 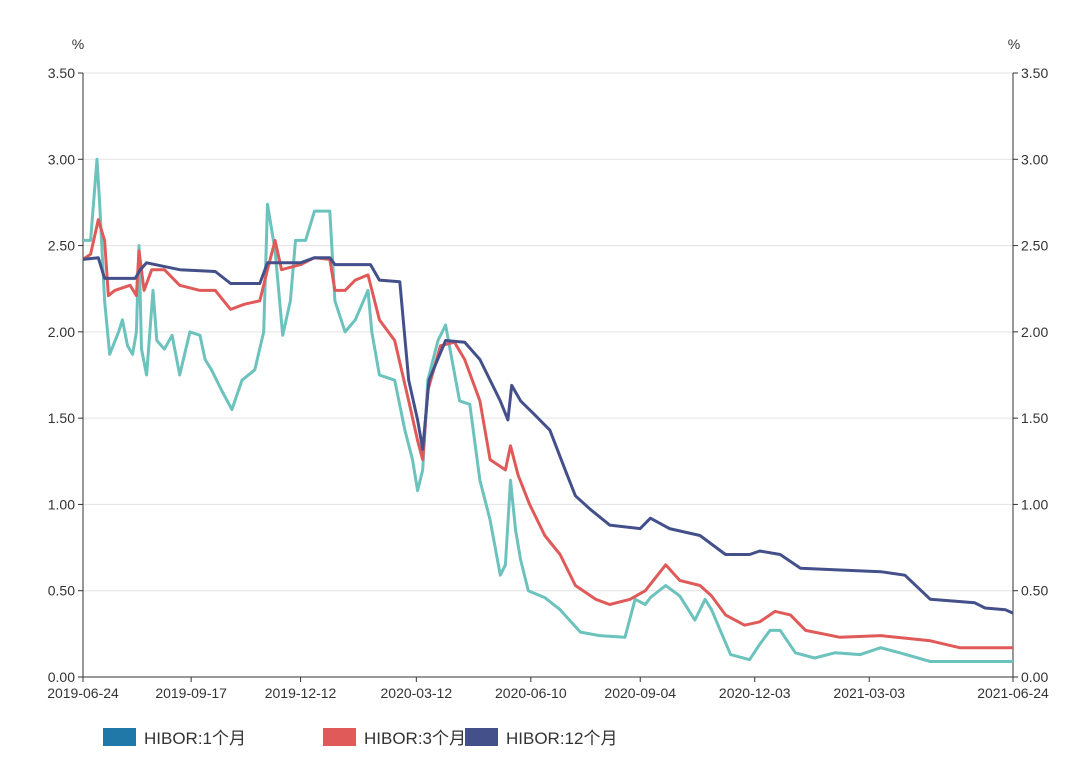 I want to click on legend-label: HIBOR:3个月, so click(x=415, y=738).